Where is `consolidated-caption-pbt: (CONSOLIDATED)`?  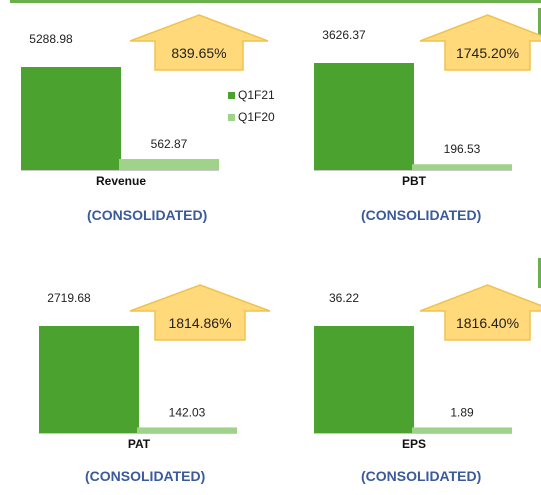
consolidated-caption-pbt: (CONSOLIDATED) is located at coordinates (421, 215).